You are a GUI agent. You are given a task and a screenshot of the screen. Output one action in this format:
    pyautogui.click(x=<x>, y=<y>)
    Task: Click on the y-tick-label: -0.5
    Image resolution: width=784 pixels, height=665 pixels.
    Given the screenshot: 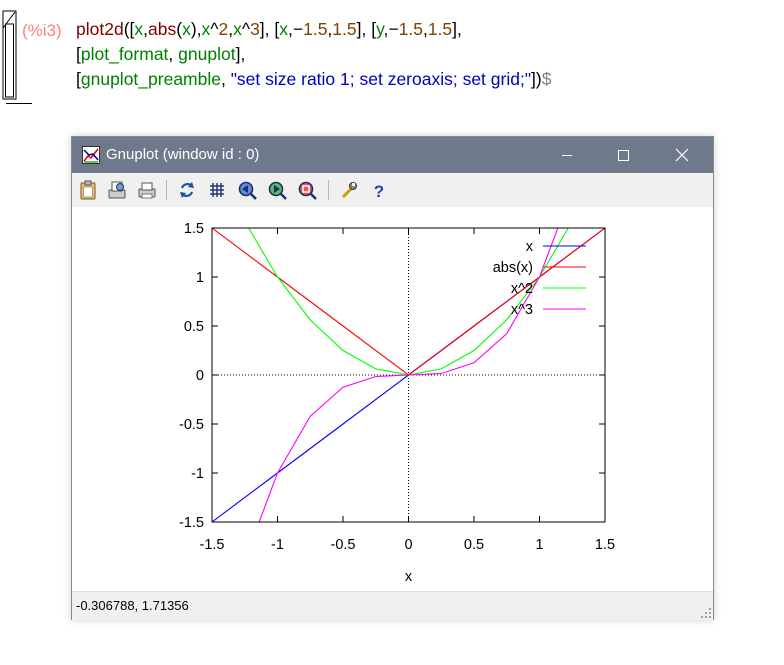 What is the action you would take?
    pyautogui.click(x=191, y=425)
    